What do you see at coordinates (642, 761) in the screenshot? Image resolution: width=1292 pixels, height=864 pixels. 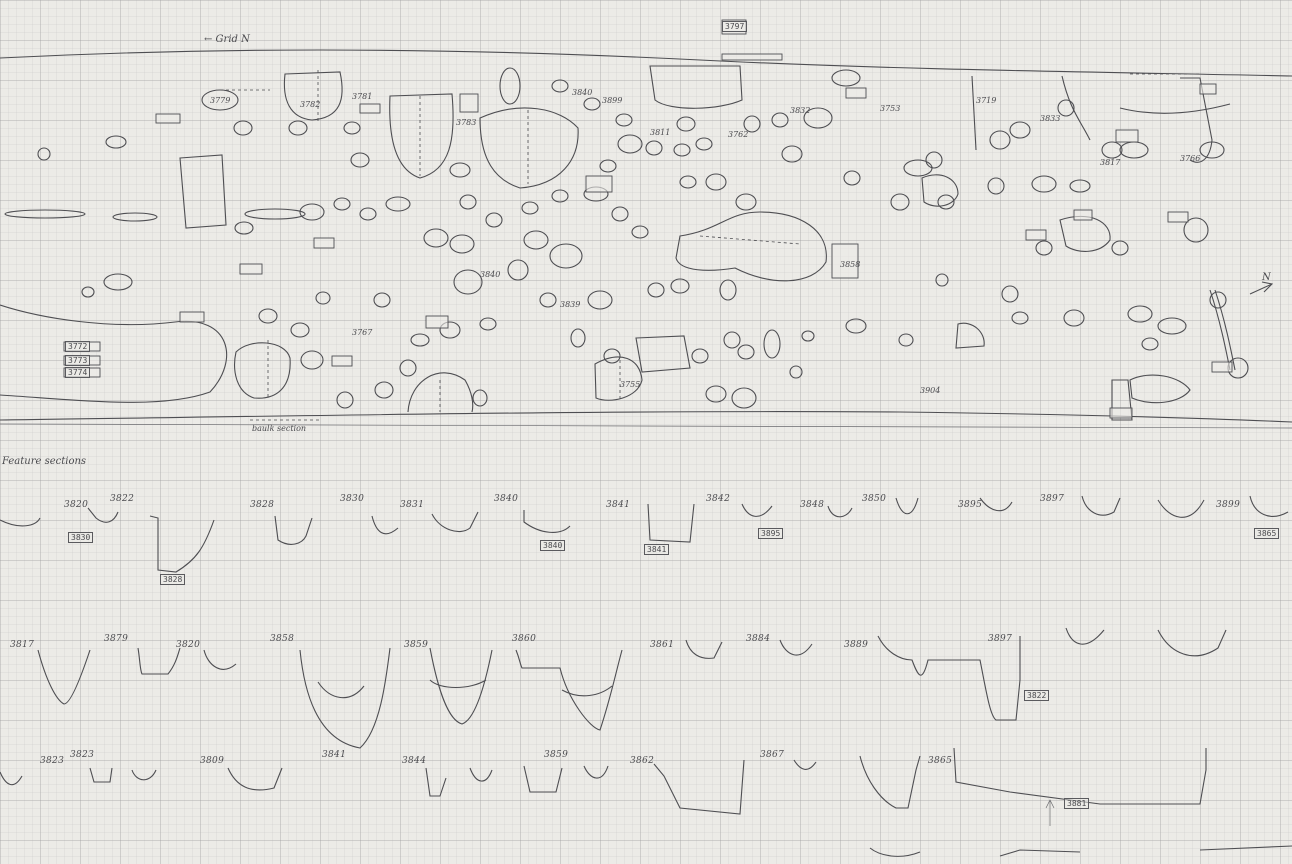 I see `section-number-label: 3862` at bounding box center [642, 761].